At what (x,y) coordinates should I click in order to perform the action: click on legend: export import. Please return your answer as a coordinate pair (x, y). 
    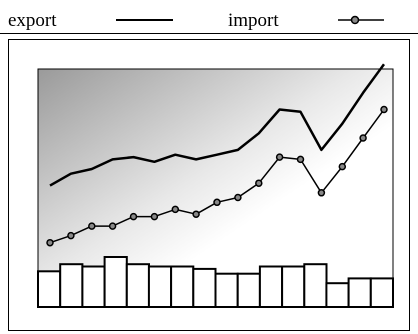
    Looking at the image, I should click on (196, 20).